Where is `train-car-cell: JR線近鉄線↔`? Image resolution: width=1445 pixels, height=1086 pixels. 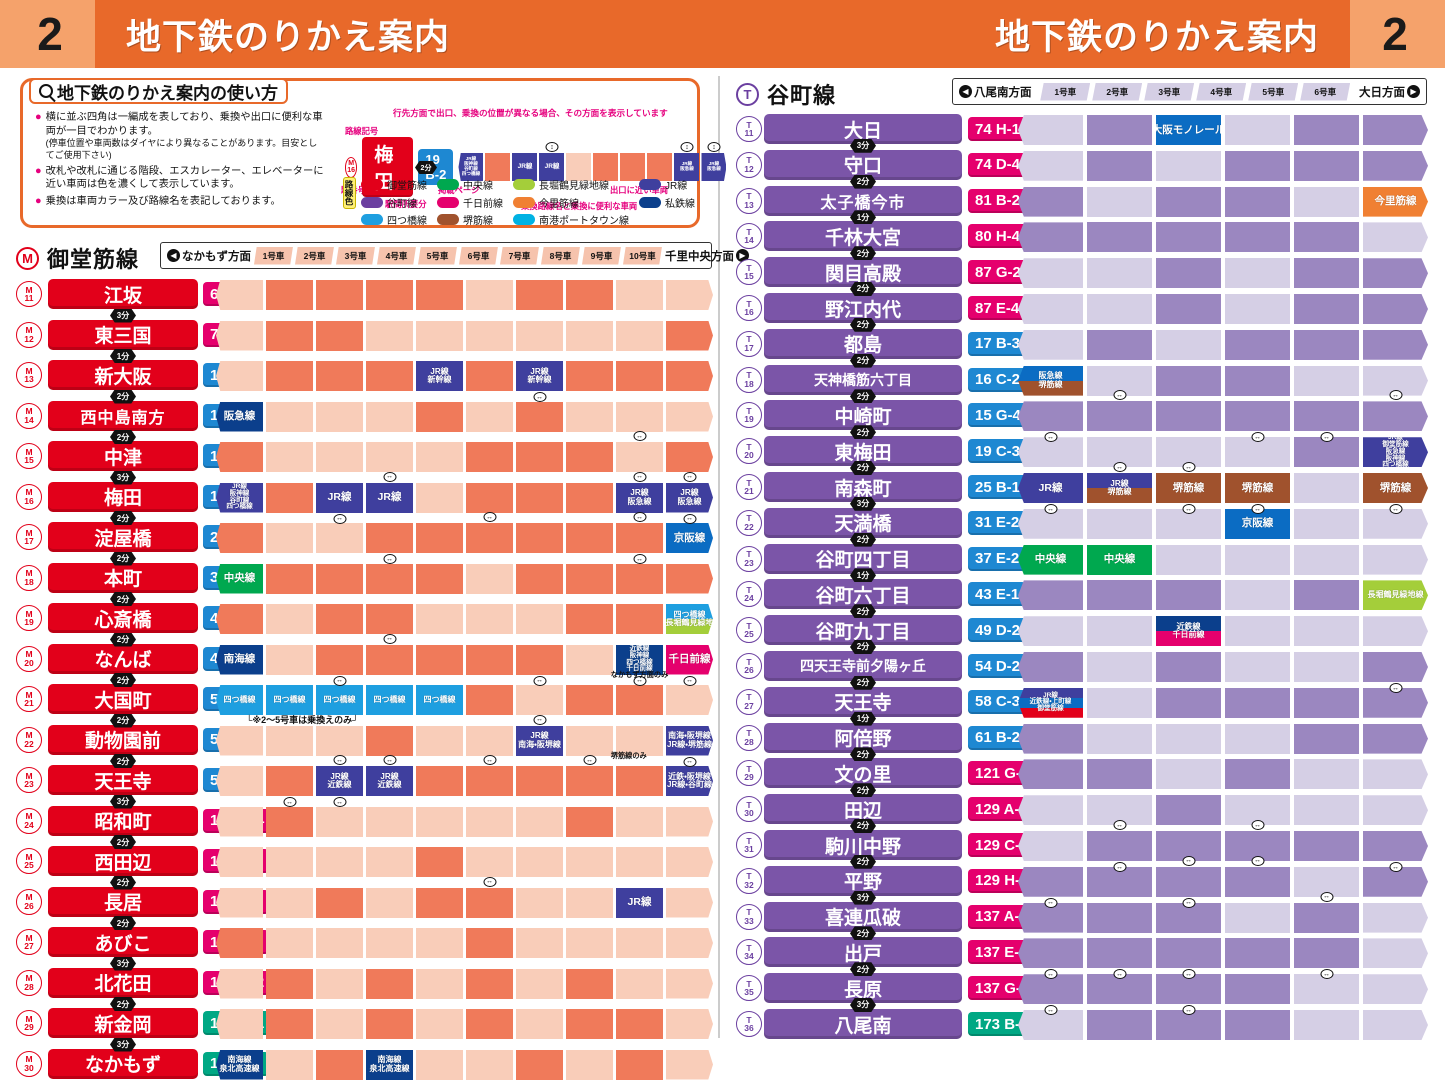
train-car-cell: JR線近鉄線↔ is located at coordinates (389, 781).